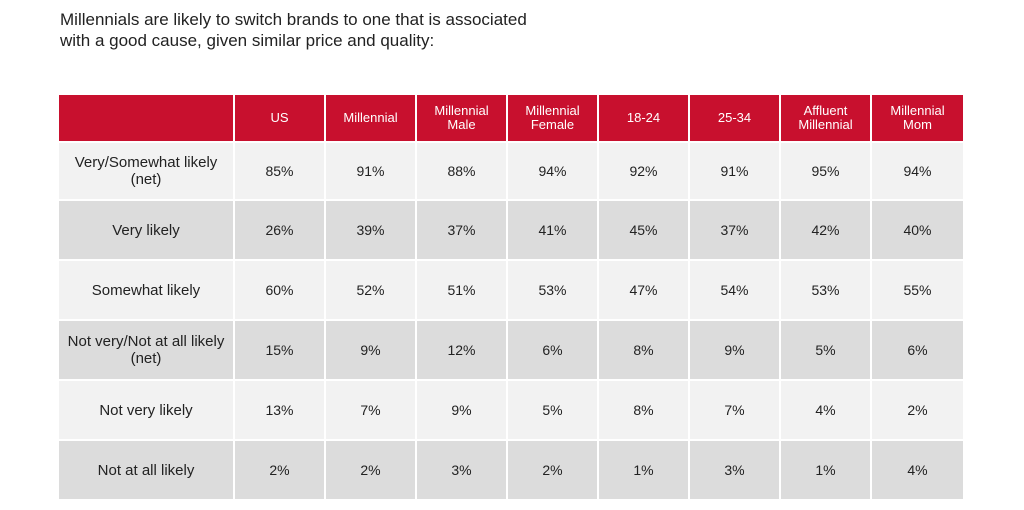 The height and width of the screenshot is (510, 1024). Describe the element at coordinates (280, 171) in the screenshot. I see `table-cell: 85%` at that location.